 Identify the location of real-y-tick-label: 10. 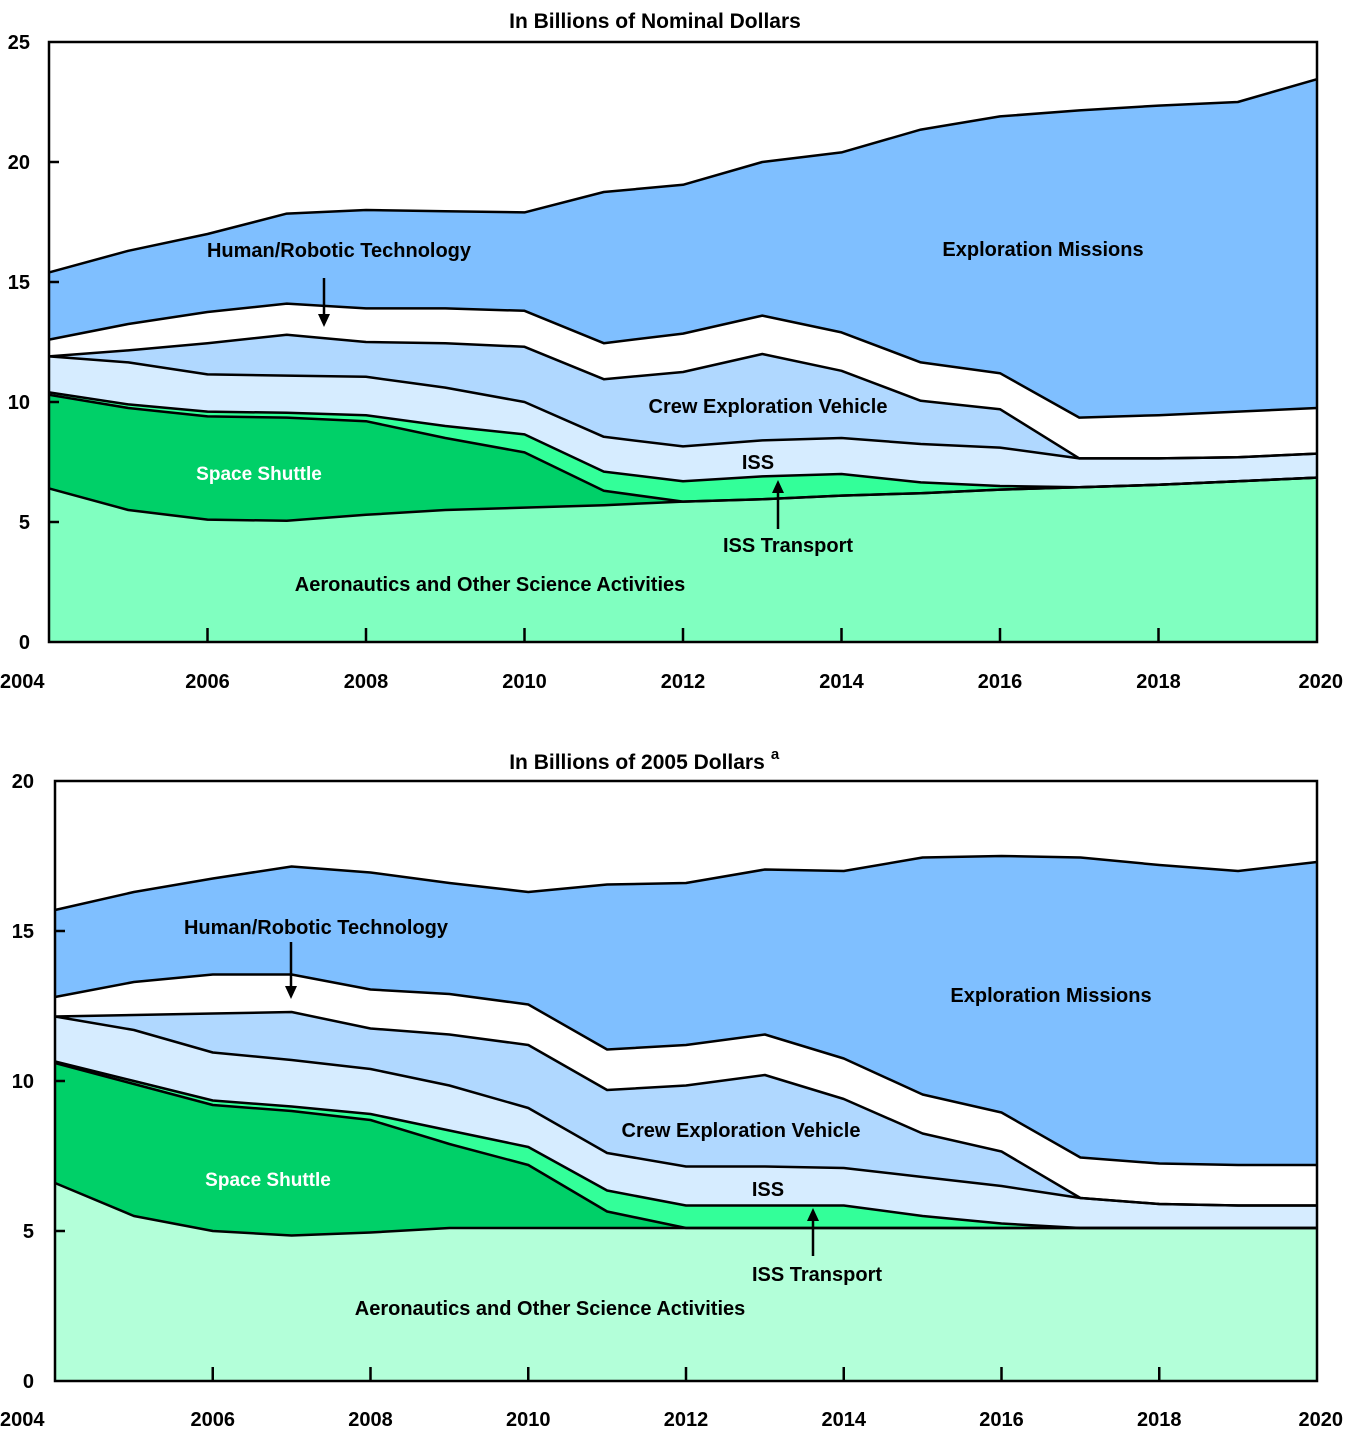
(23, 1082).